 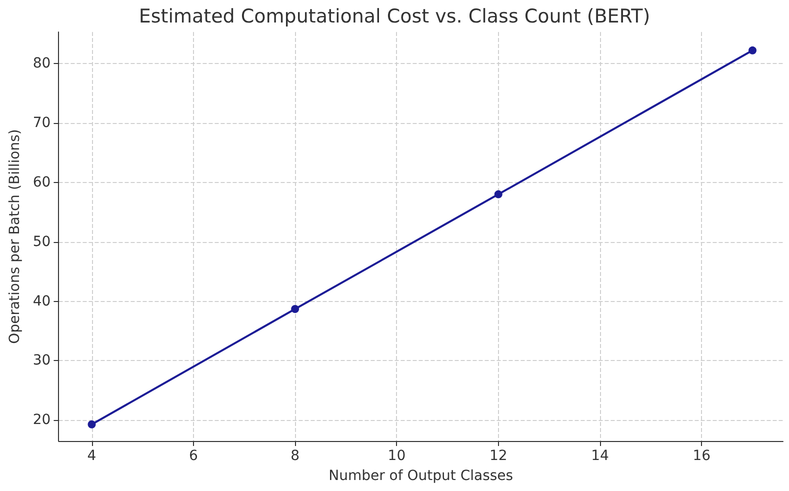 I want to click on y-tick-label: 20, so click(x=41, y=420).